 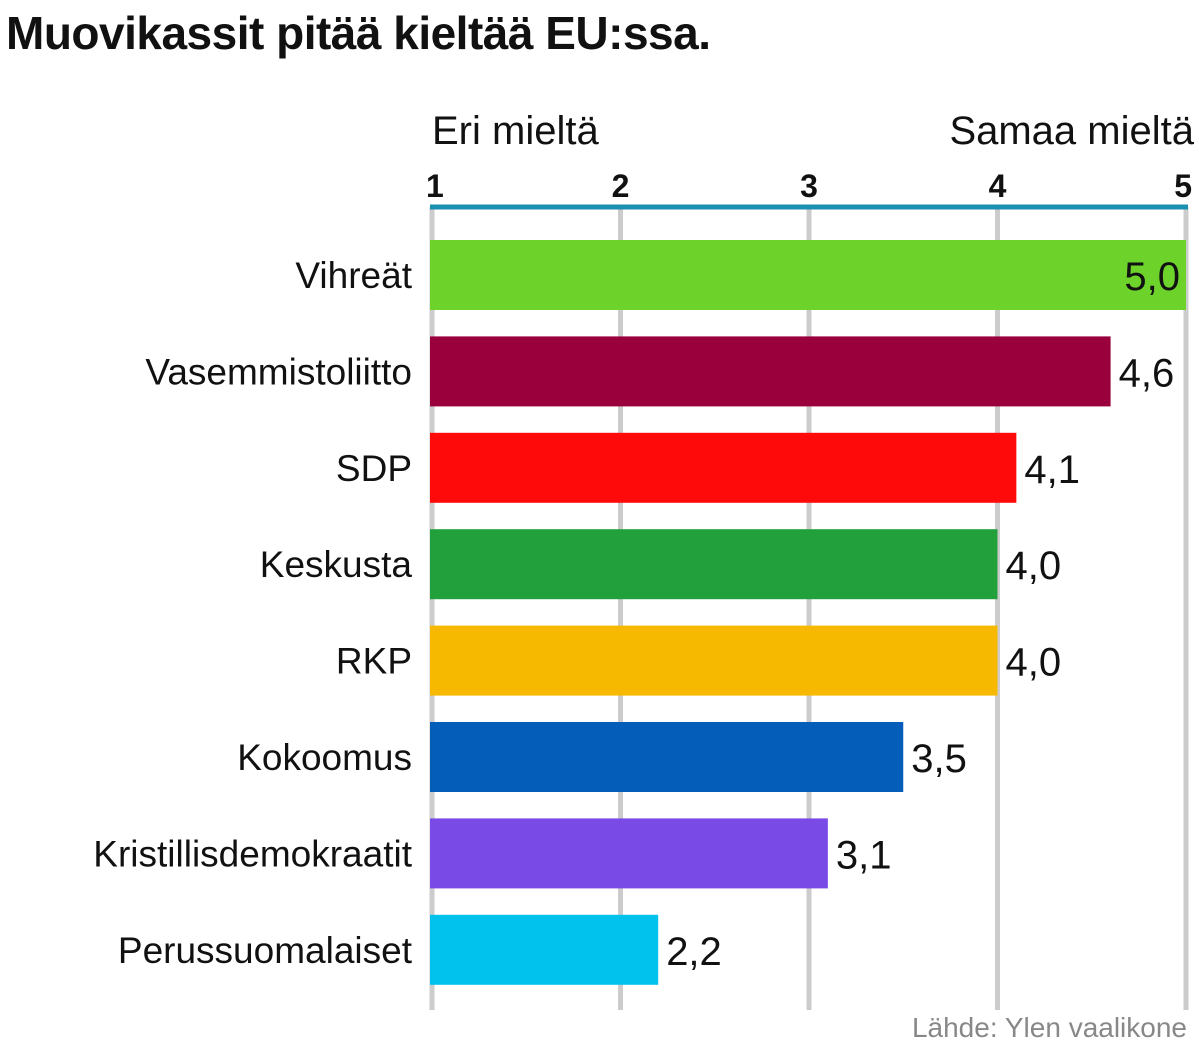 I want to click on category-label-3: Keskusta, so click(x=336, y=564).